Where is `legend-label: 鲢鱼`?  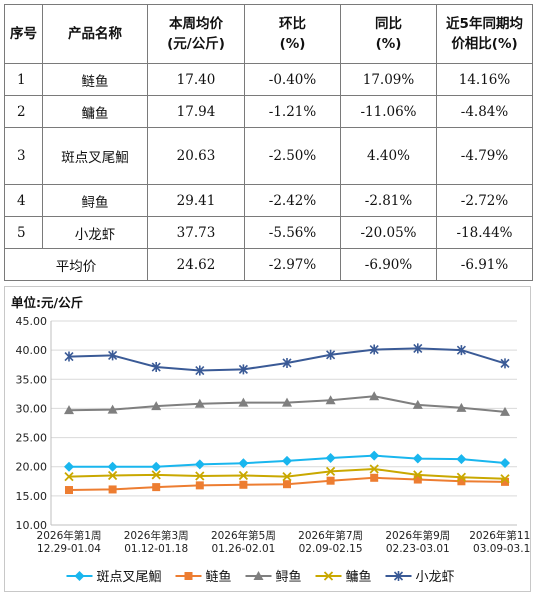
legend-label: 鲢鱼 is located at coordinates (219, 577).